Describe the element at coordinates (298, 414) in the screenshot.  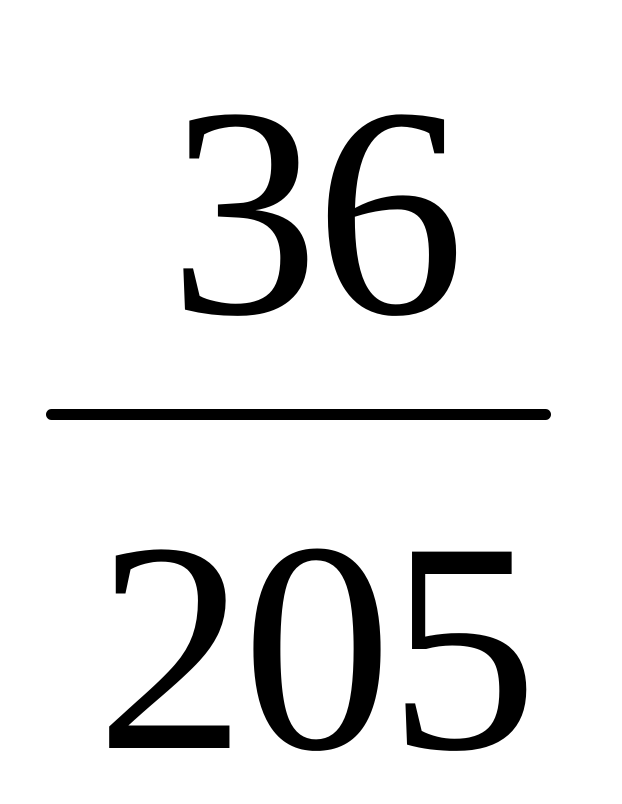
I see `fraction-bar` at that location.